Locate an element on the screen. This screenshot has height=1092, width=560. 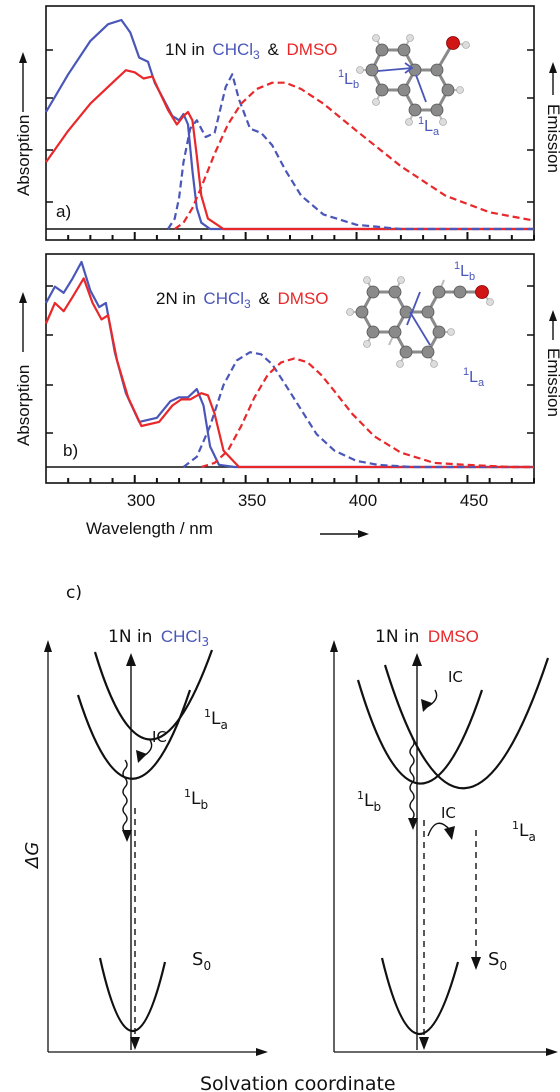
panel-c-left-arrows is located at coordinates (137, 856).